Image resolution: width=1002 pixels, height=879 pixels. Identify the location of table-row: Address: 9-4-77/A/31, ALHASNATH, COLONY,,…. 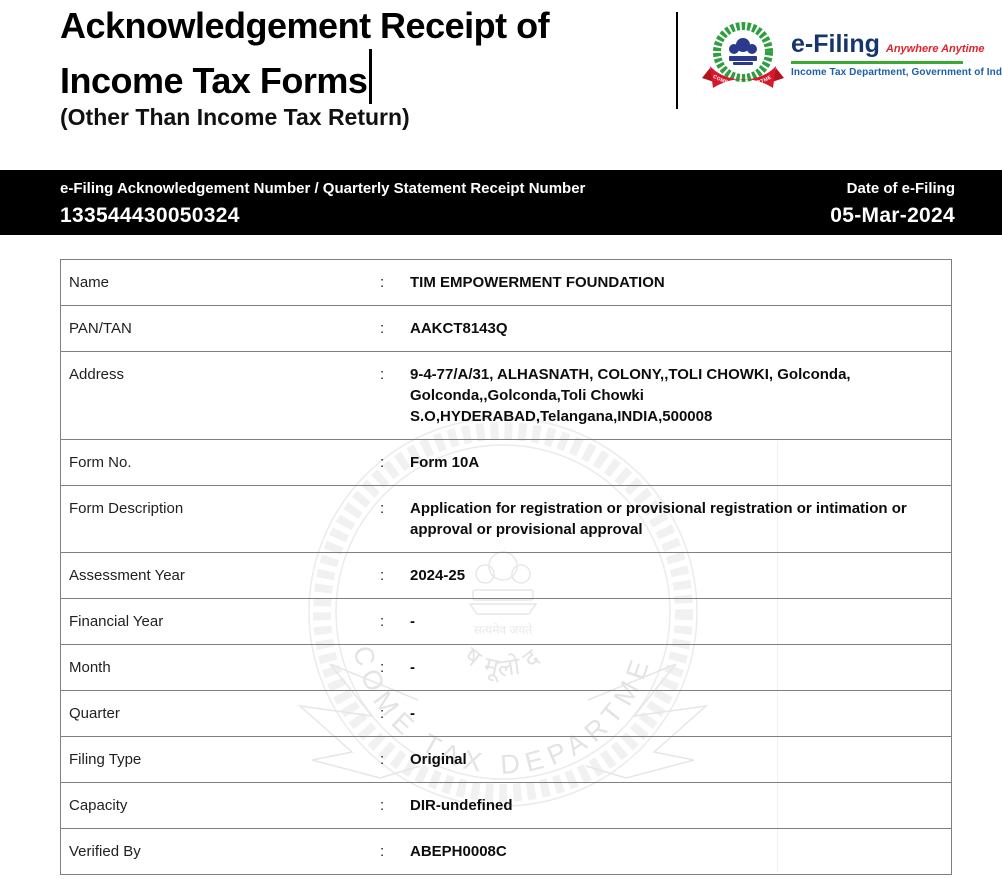
(506, 395).